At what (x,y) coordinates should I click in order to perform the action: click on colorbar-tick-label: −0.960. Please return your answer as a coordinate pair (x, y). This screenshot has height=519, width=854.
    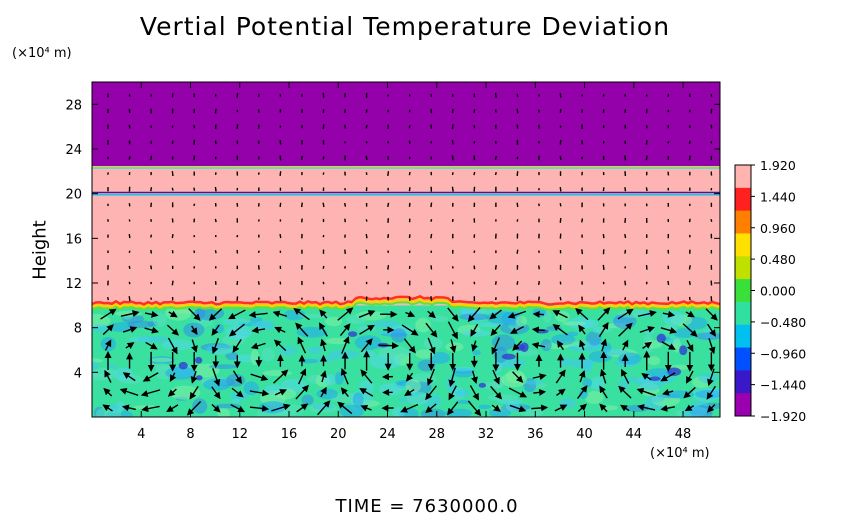
    Looking at the image, I should click on (783, 353).